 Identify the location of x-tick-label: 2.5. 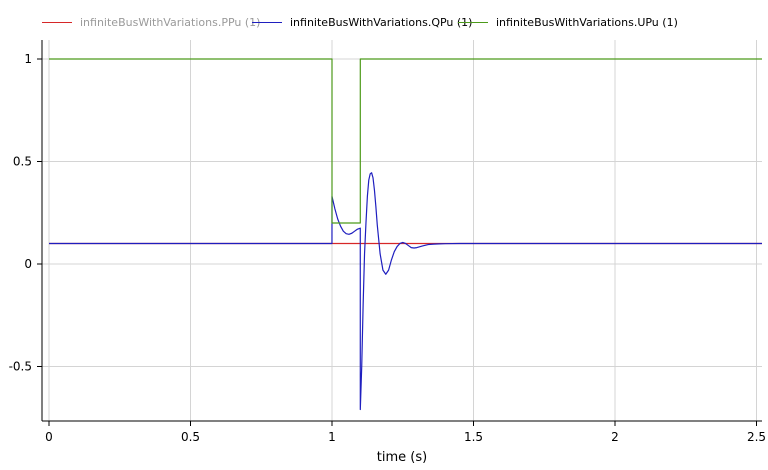
(756, 437).